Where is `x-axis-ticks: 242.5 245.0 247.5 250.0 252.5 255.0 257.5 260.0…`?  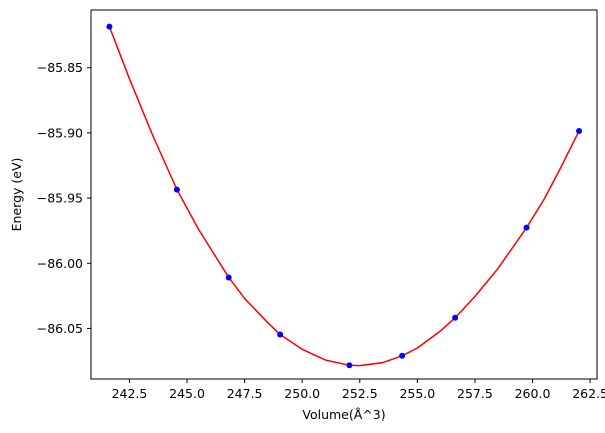 x-axis-ticks: 242.5 245.0 247.5 250.0 252.5 255.0 257.5 260.0… is located at coordinates (358, 390).